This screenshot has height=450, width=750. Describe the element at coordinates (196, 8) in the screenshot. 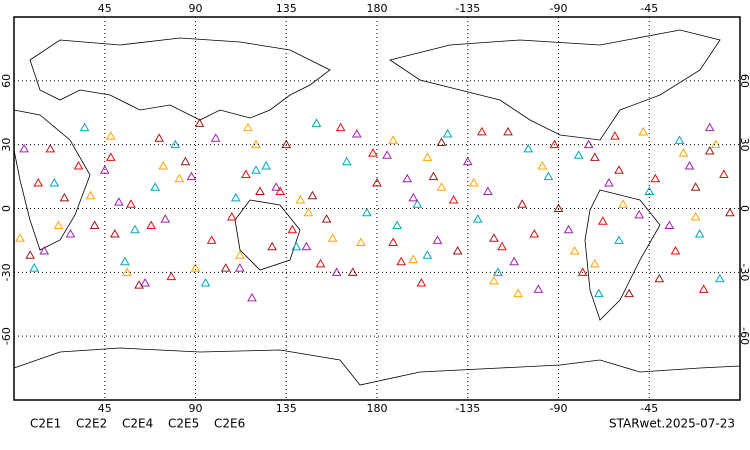

I see `x-tick-label-top: 90` at that location.